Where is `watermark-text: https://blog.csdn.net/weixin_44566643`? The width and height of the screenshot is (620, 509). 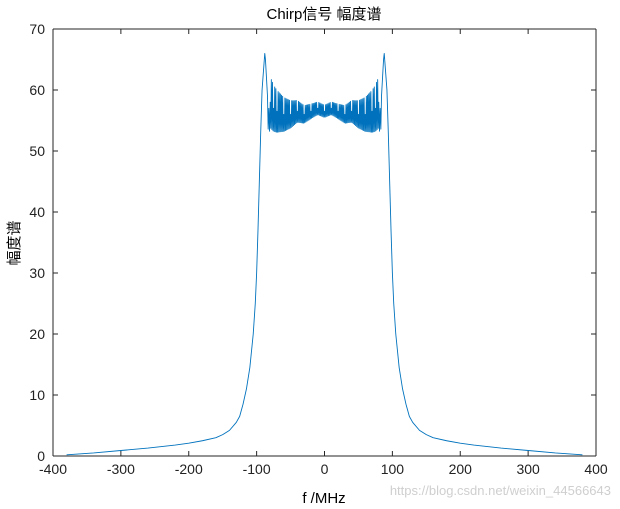
watermark-text: https://blog.csdn.net/weixin_44566643 is located at coordinates (500, 490).